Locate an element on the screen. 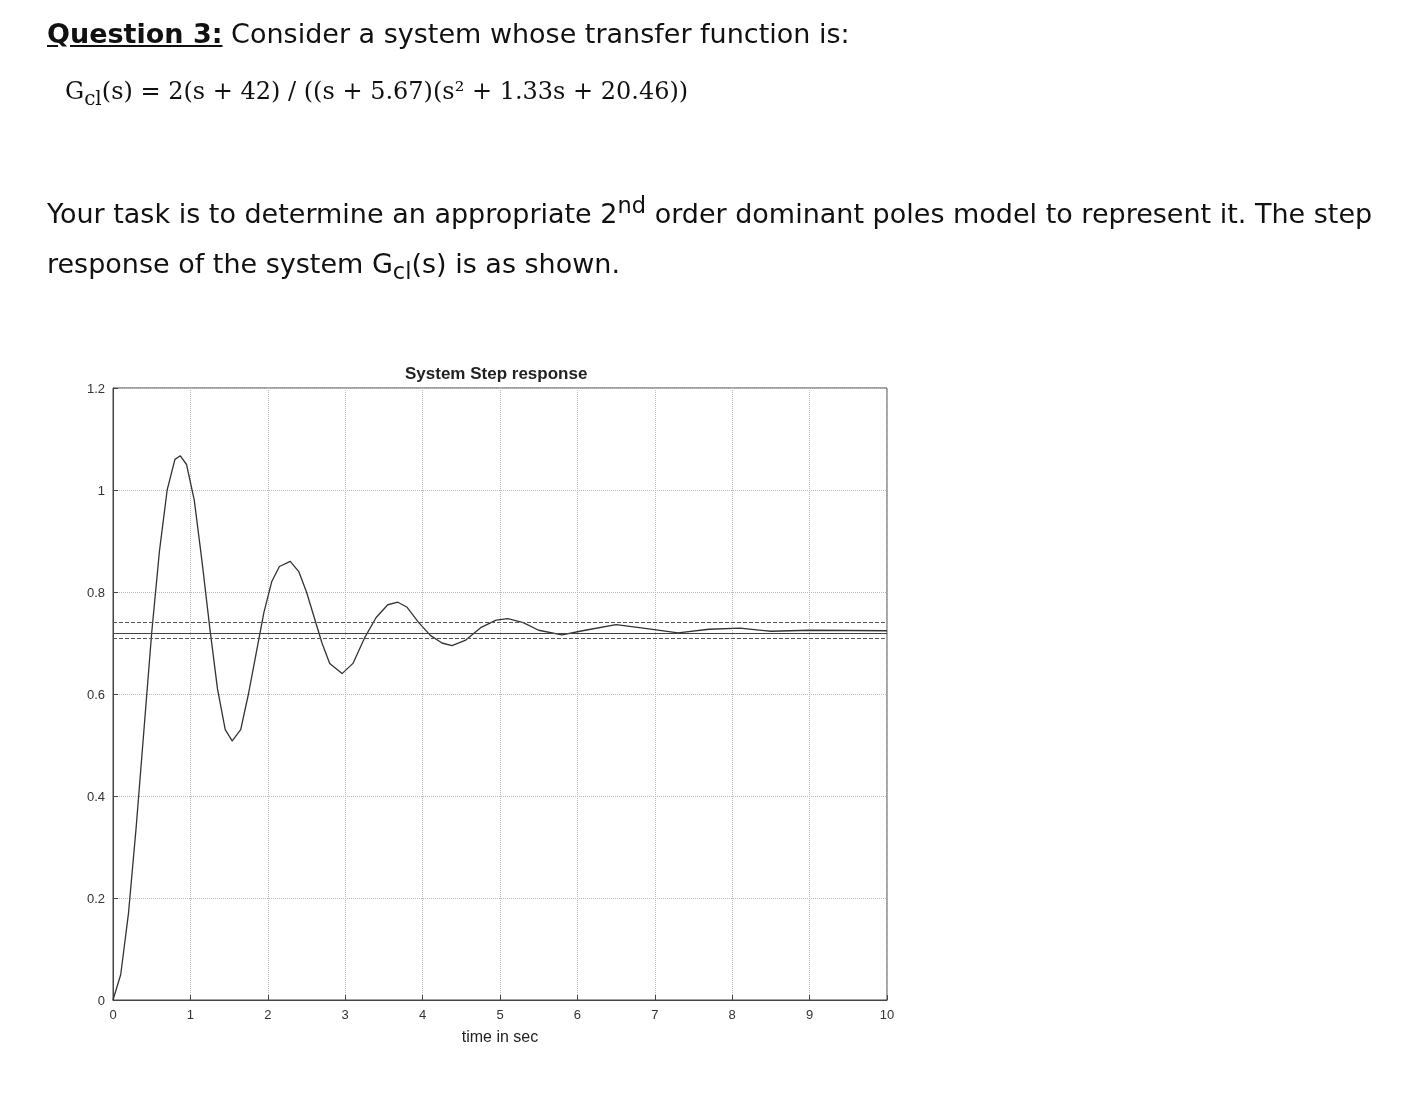 Image resolution: width=1425 pixels, height=1101 pixels. x-tick-label: 2 is located at coordinates (268, 1014).